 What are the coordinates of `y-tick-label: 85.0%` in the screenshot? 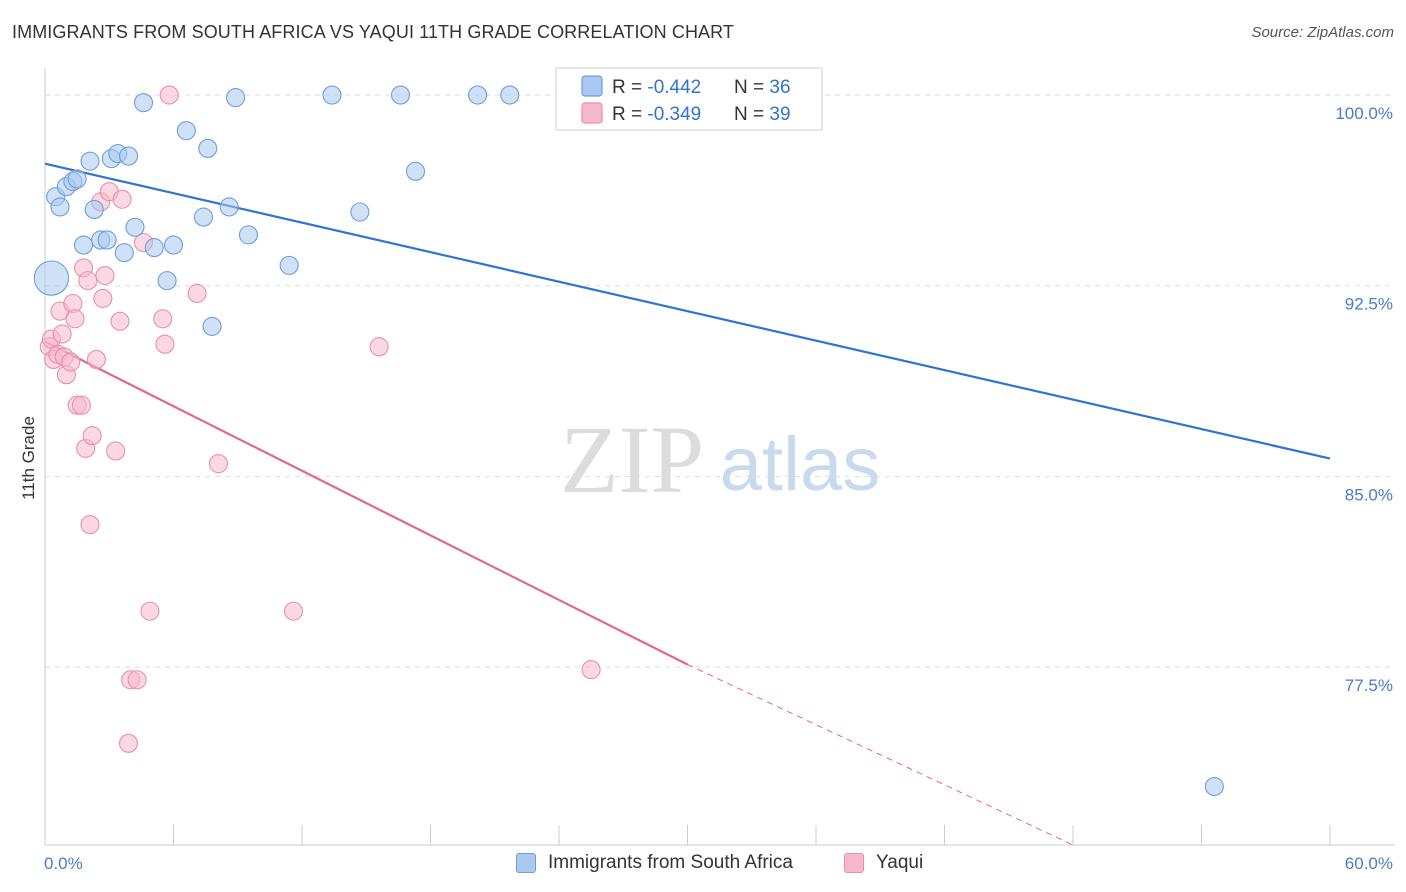 It's located at (1369, 494).